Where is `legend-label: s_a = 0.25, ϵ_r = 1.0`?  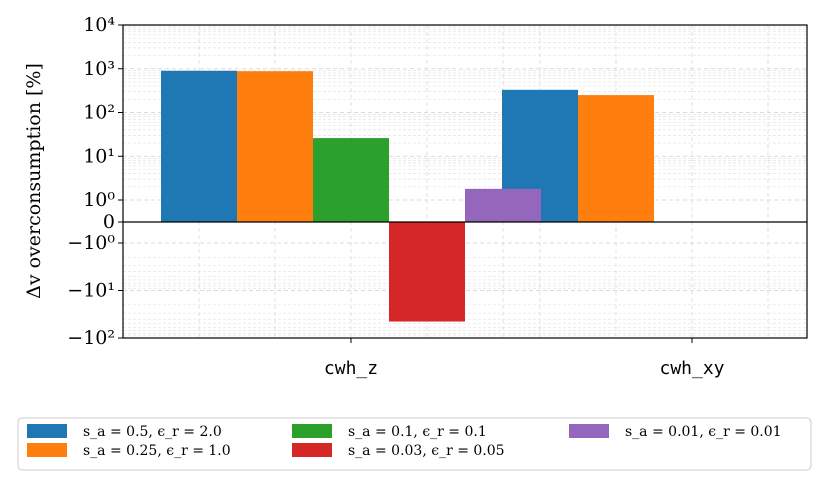 legend-label: s_a = 0.25, ϵ_r = 1.0 is located at coordinates (157, 451).